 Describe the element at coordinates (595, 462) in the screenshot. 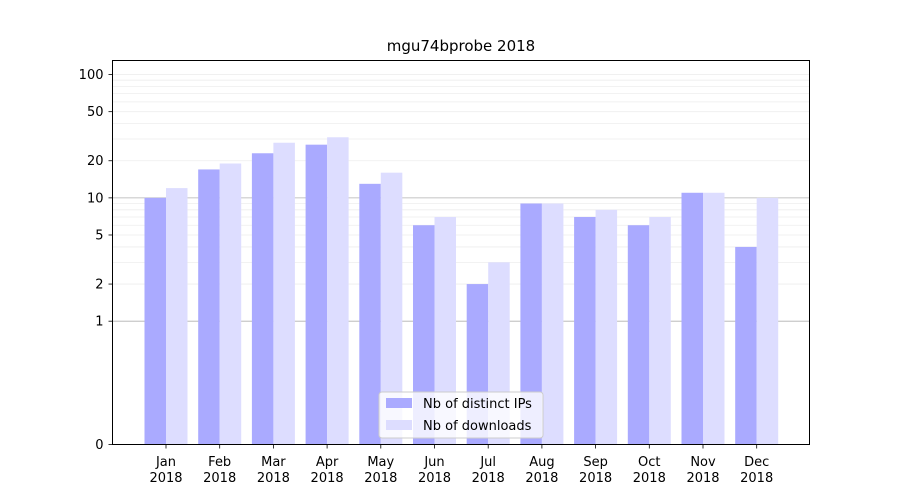

I see `x-tick-label-month: Sep` at that location.